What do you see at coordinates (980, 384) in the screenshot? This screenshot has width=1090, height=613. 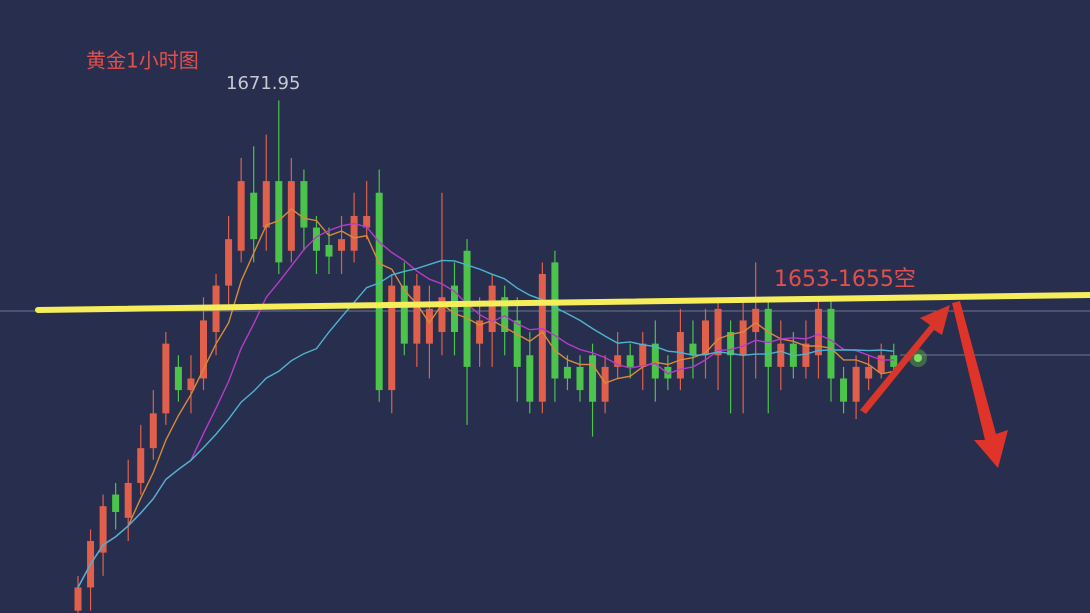 I see `down-arrow` at bounding box center [980, 384].